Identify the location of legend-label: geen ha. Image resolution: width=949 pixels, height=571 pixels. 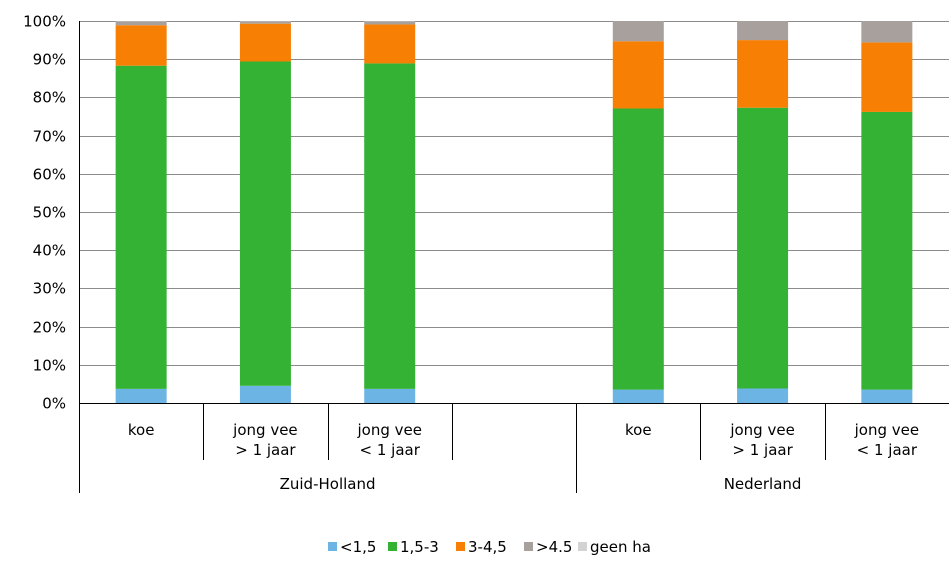
(620, 547).